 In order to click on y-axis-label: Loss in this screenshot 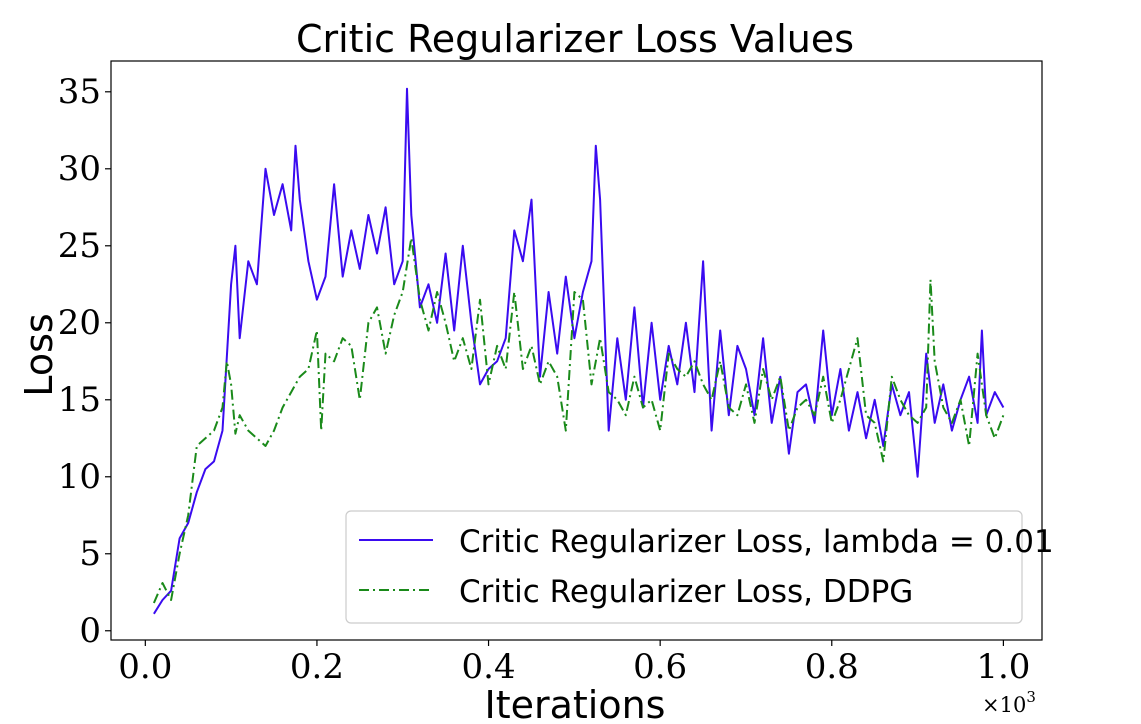, I will do `click(39, 354)`.